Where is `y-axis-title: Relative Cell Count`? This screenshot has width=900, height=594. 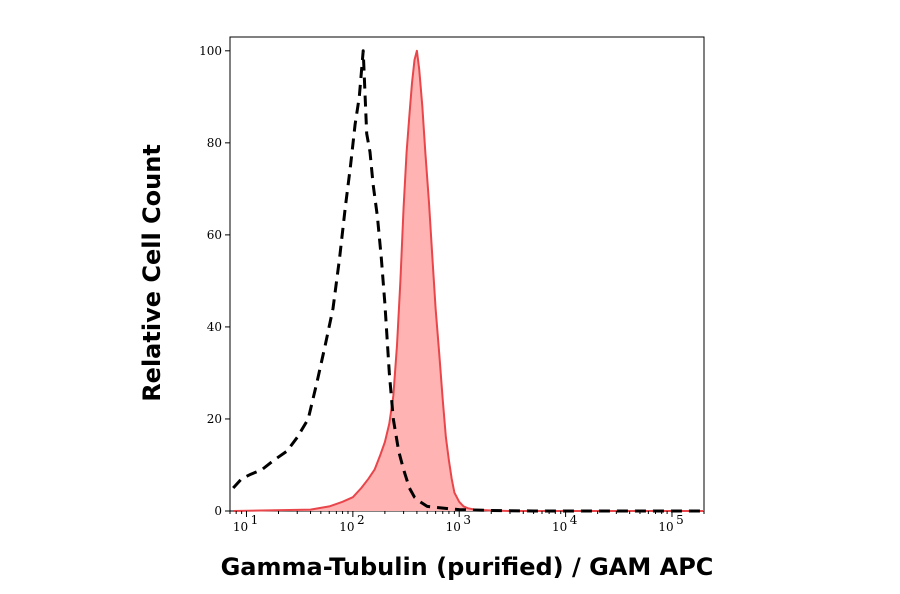 y-axis-title: Relative Cell Count is located at coordinates (152, 273).